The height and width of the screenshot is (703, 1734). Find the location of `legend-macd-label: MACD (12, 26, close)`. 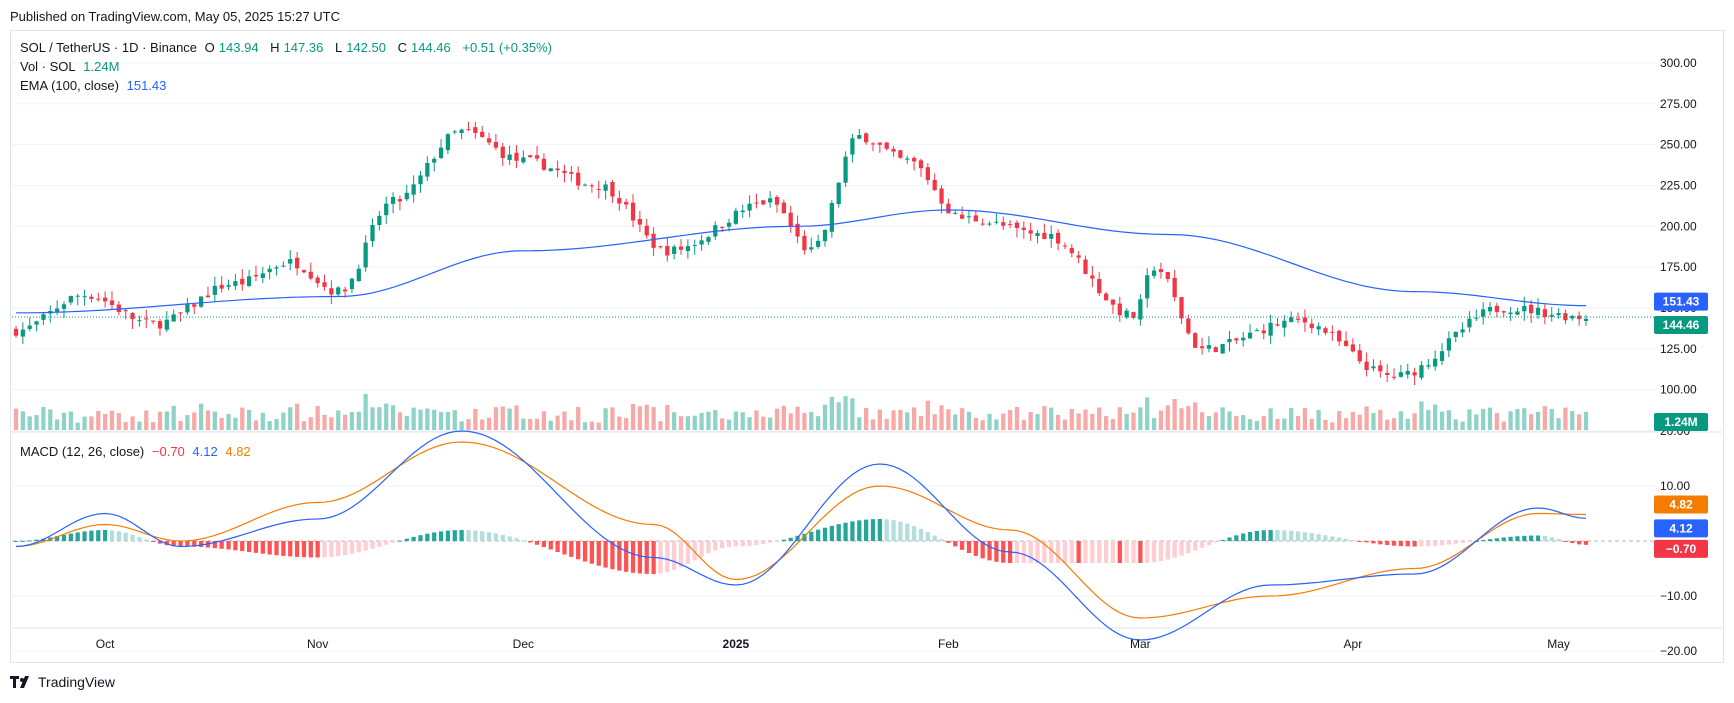

legend-macd-label: MACD (12, 26, close) is located at coordinates (82, 451).